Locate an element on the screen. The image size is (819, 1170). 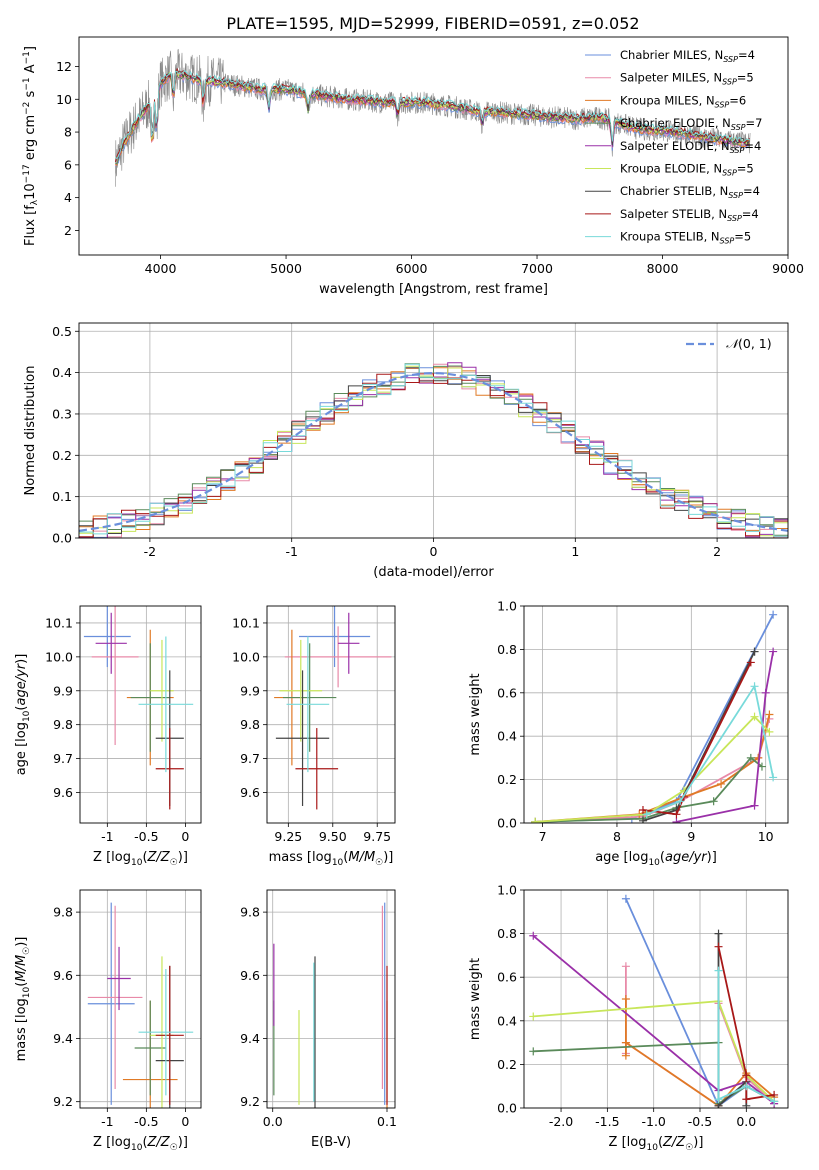
label-part: Salpeter ELODIE, N is located at coordinates (675, 146).